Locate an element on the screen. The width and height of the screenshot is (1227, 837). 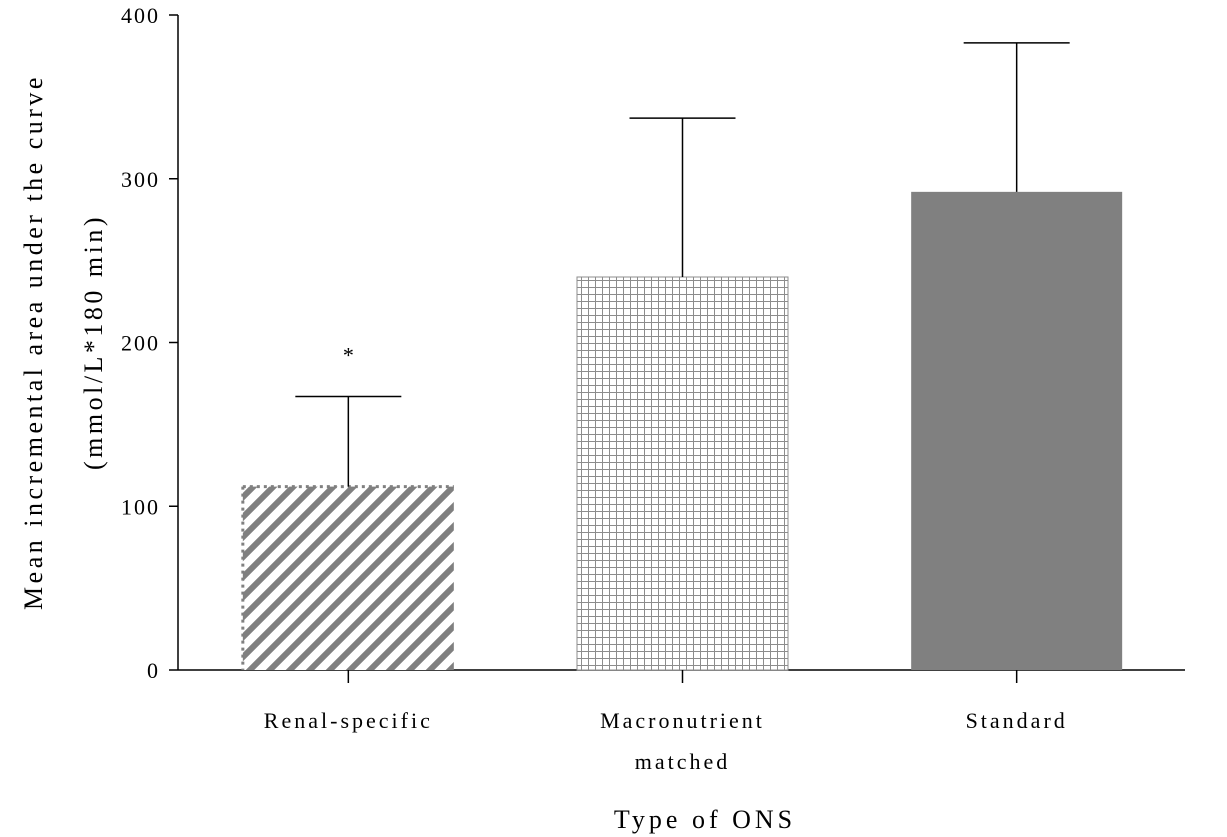
y-tick-label: 0 is located at coordinates (153, 670).